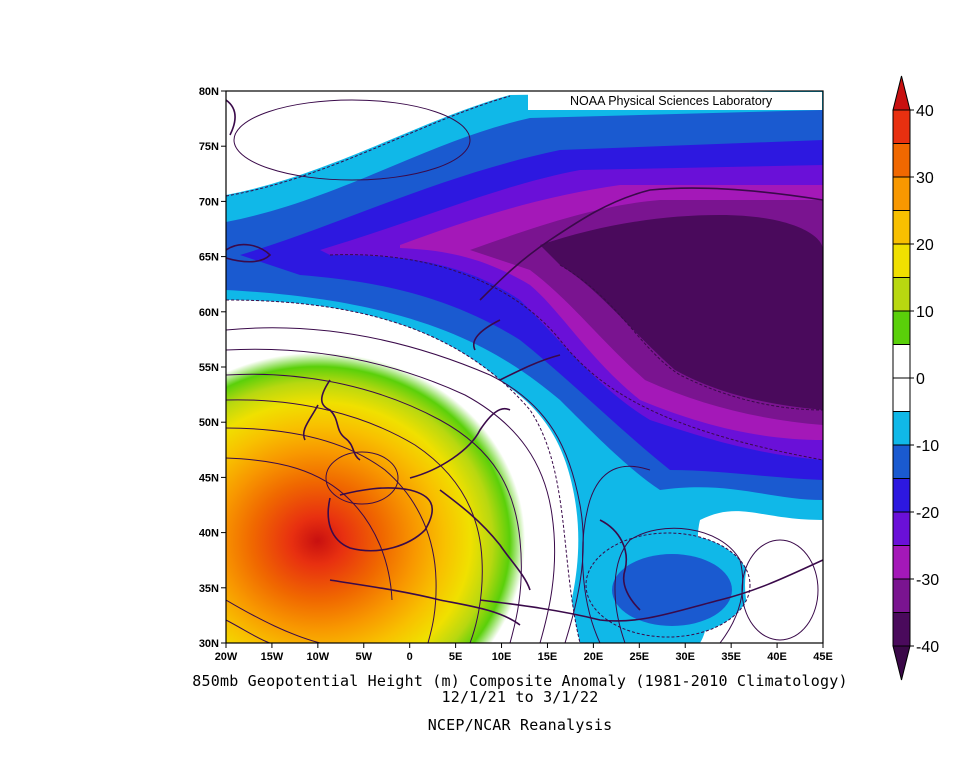  I want to click on lat-tick-label: 50N, so click(209, 423).